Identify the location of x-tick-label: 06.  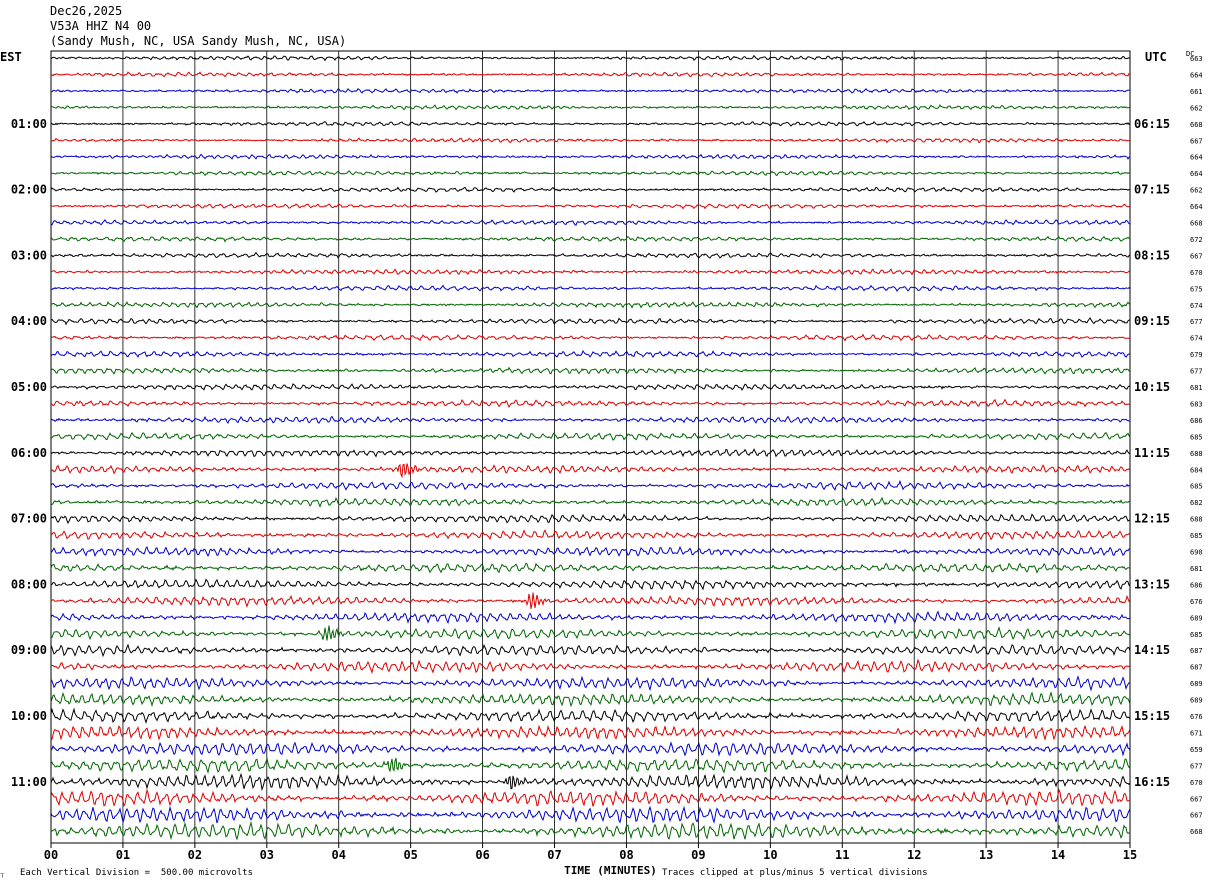
(482, 855).